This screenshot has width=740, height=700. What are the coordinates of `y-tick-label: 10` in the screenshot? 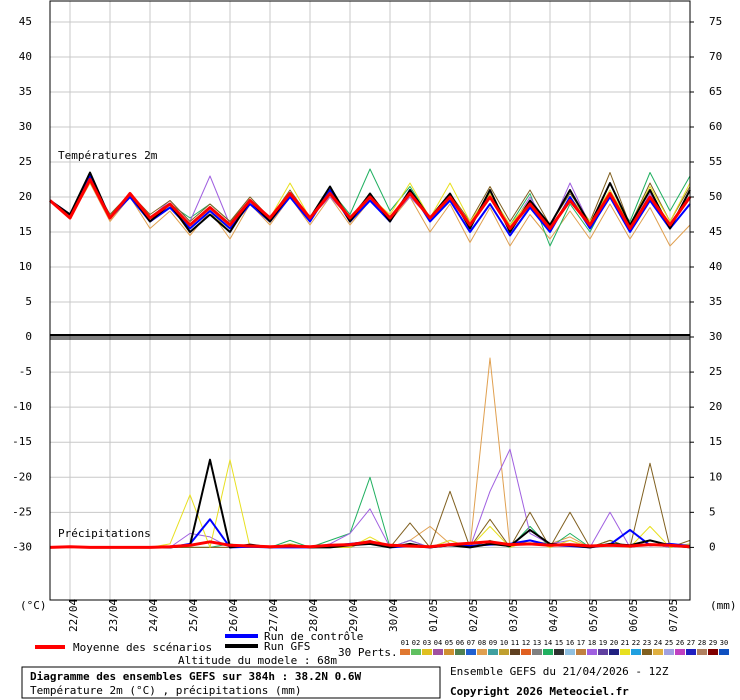 It's located at (25, 266).